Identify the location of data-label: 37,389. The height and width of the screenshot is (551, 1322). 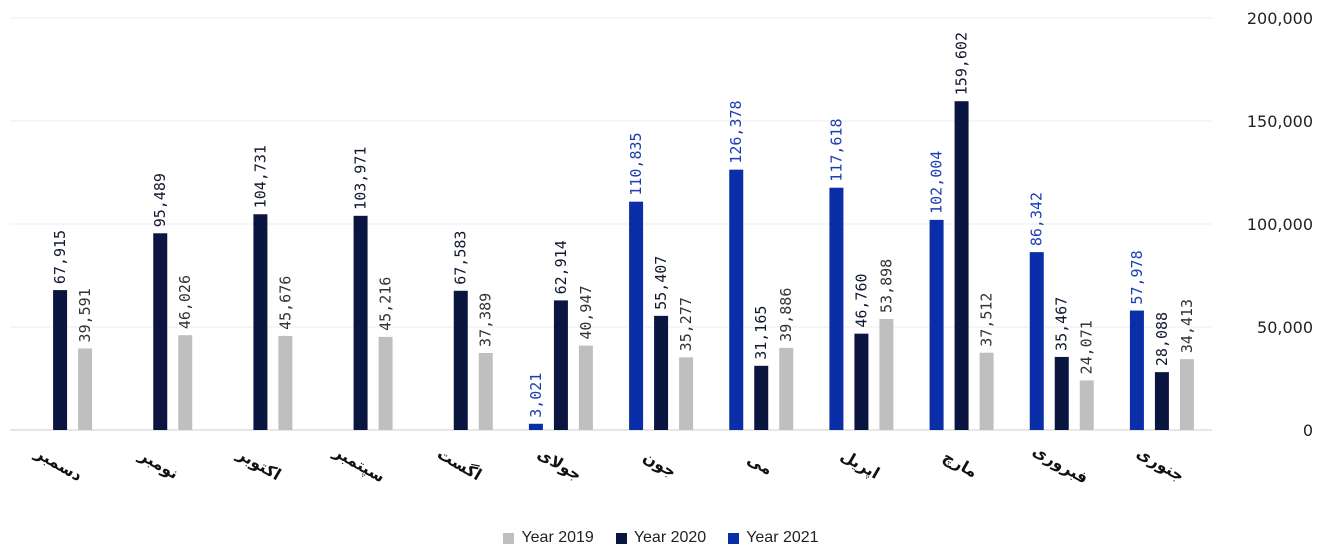
(486, 320).